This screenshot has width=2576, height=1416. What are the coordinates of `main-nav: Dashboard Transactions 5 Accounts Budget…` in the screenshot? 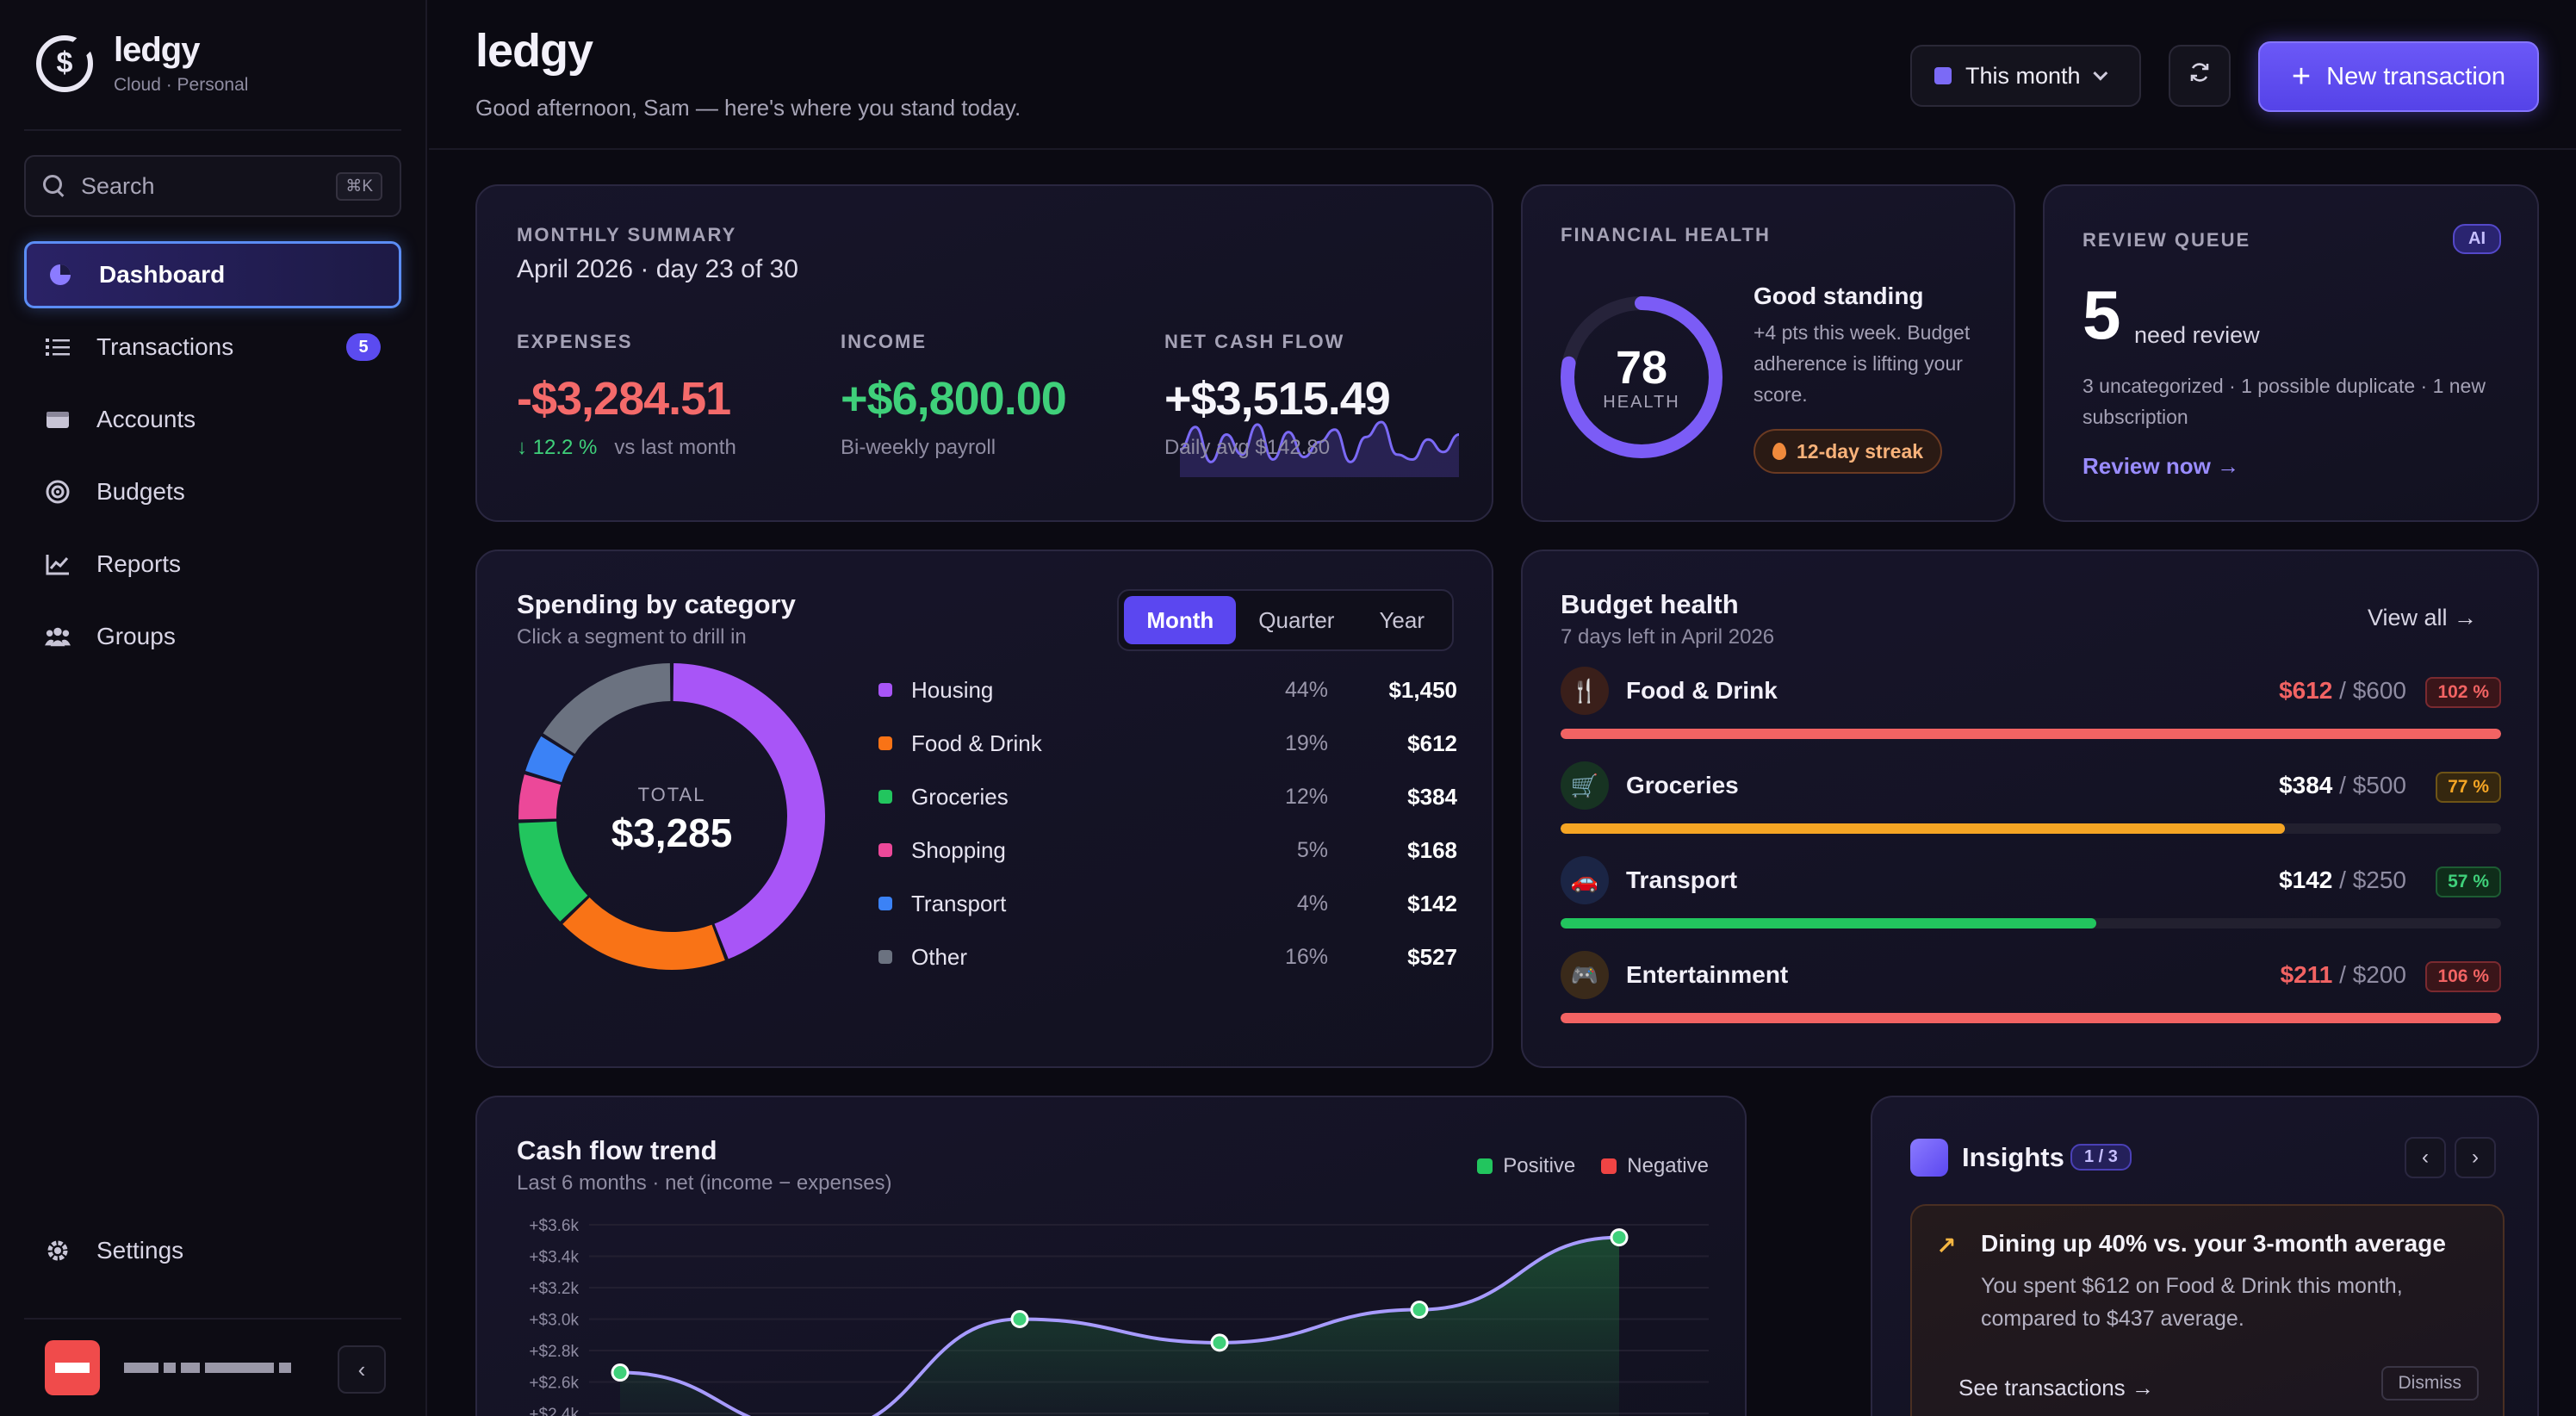 It's located at (212, 458).